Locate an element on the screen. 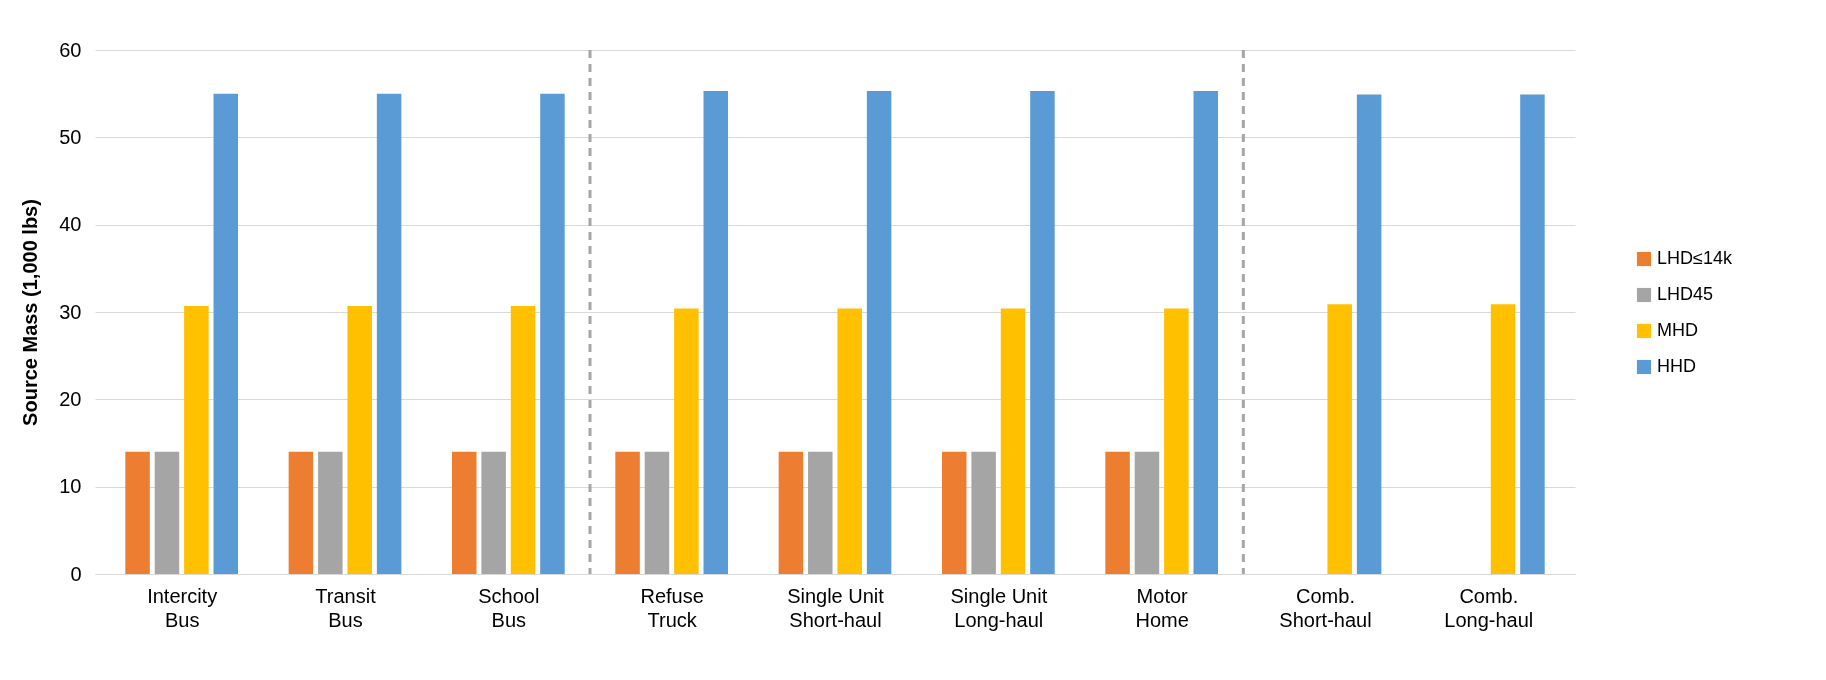 The width and height of the screenshot is (1826, 680). x-tick-label: Single Unit Short-haul is located at coordinates (836, 607).